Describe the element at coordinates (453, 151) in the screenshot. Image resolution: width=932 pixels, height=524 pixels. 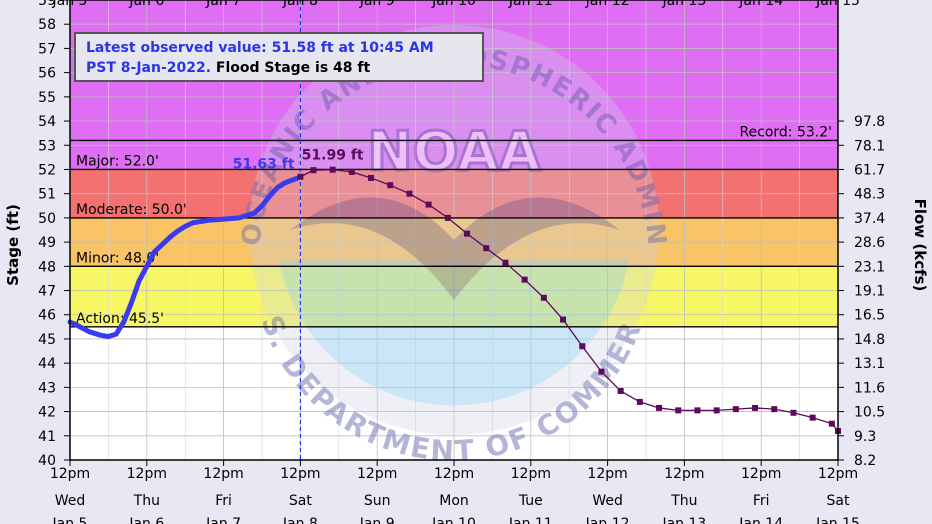
I see `noaa-watermark-center: NOAA` at that location.